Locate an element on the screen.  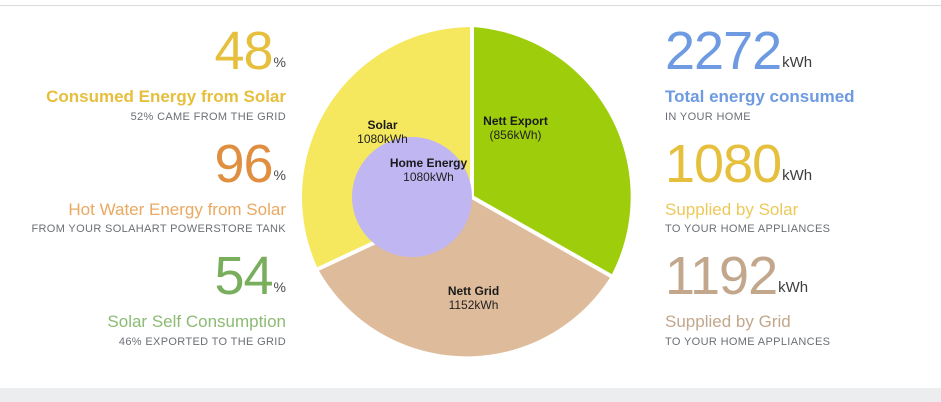
stat-value-row: 1080 kWh is located at coordinates (747, 164).